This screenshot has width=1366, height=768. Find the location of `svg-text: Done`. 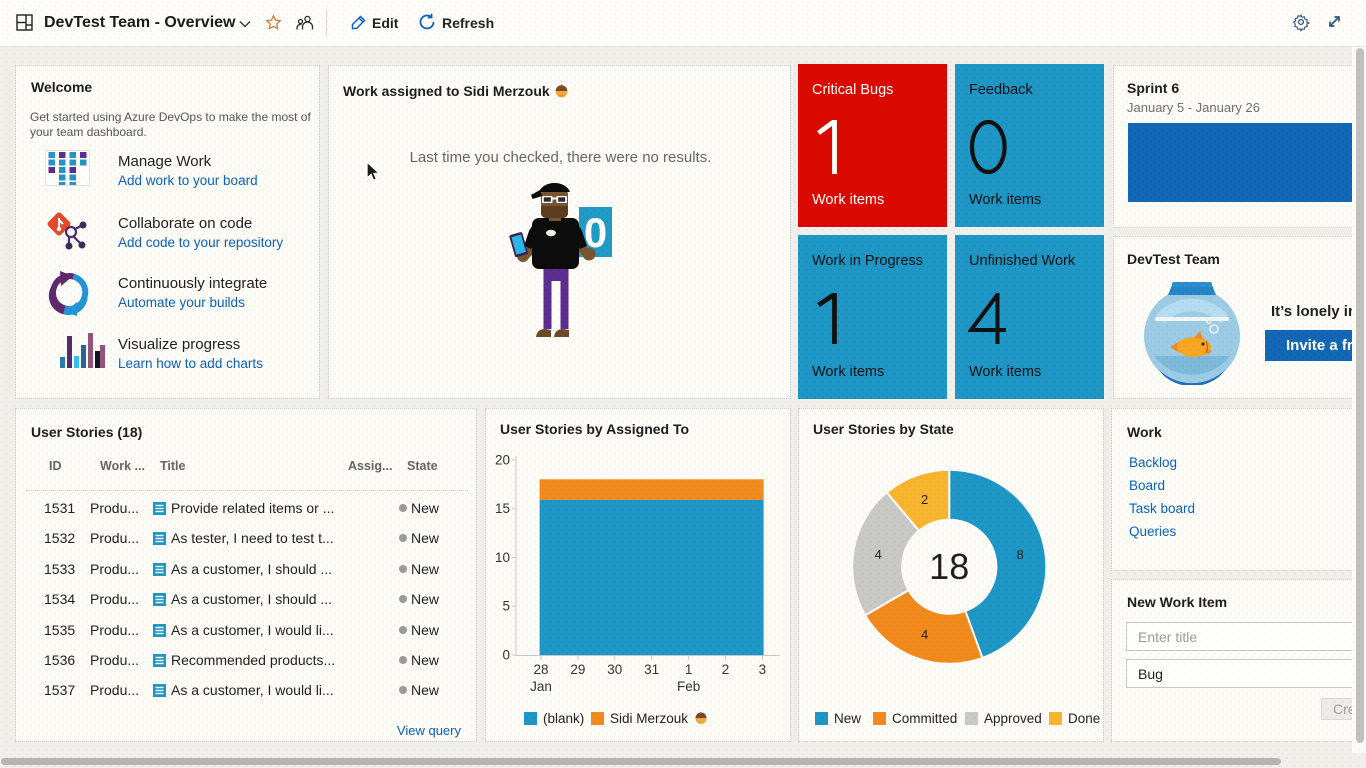

svg-text: Done is located at coordinates (1084, 718).